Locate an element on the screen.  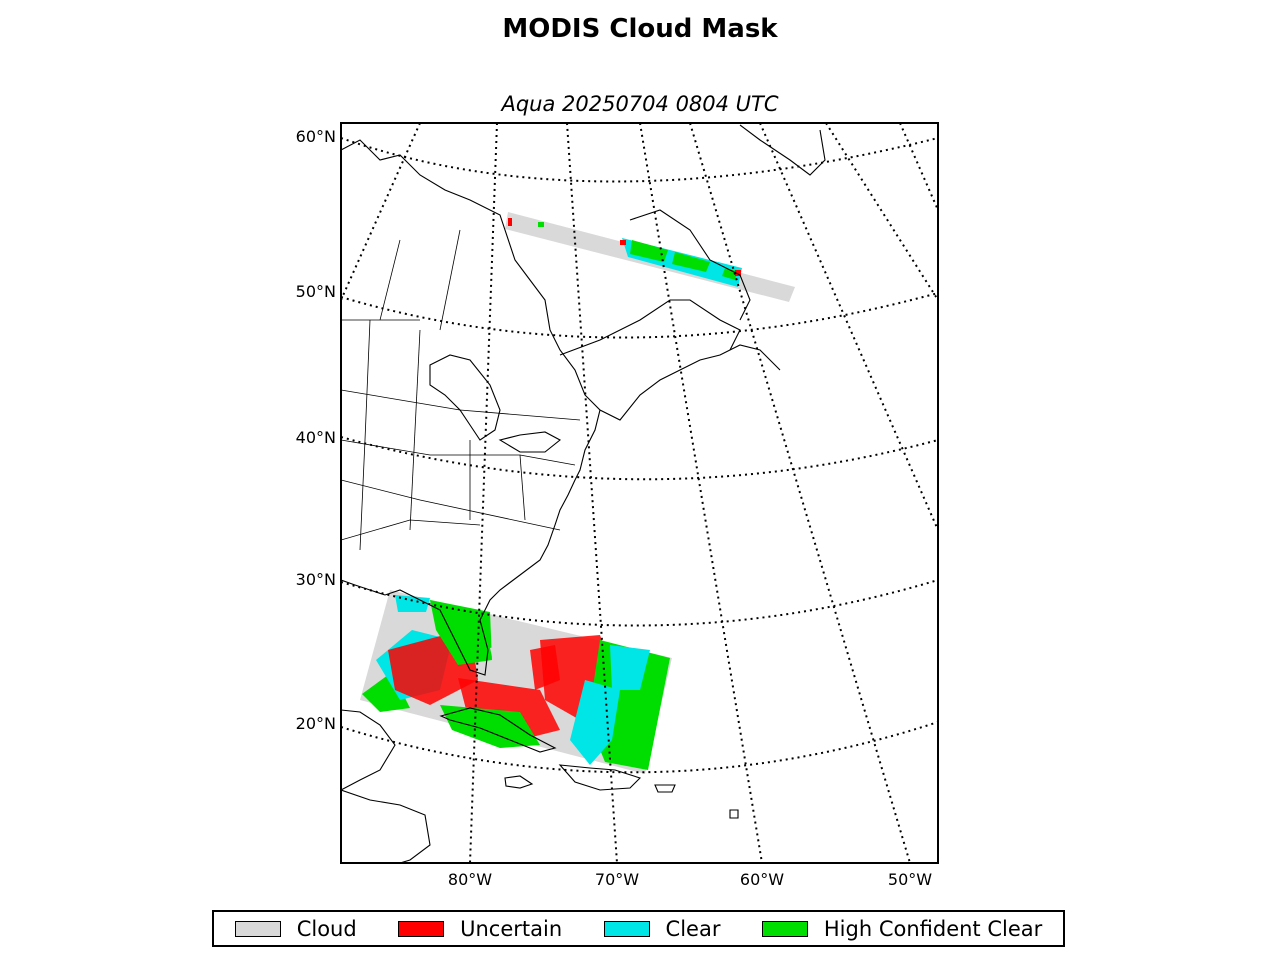
swath-north is located at coordinates (650, 257).